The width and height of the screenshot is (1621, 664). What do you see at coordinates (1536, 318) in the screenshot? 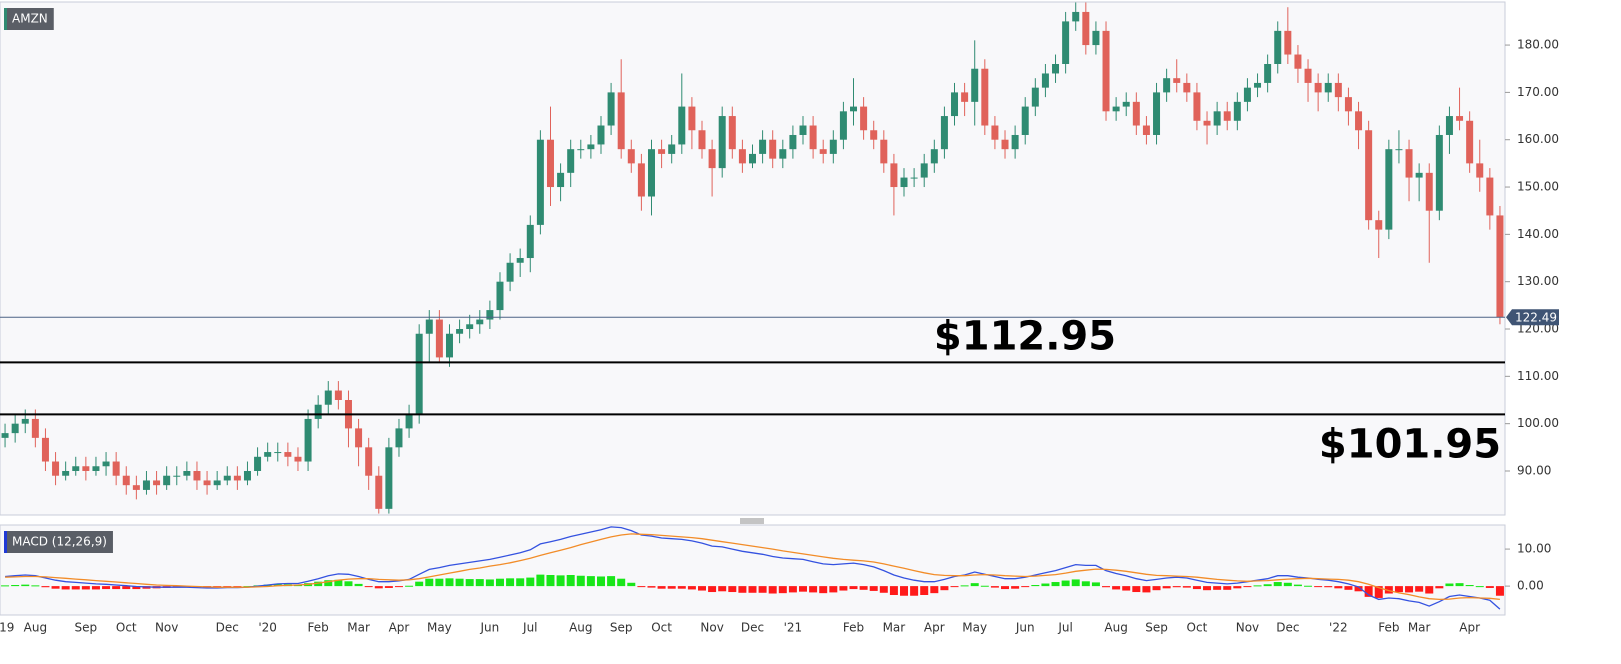
I see `last-price-label: 122.49` at bounding box center [1536, 318].